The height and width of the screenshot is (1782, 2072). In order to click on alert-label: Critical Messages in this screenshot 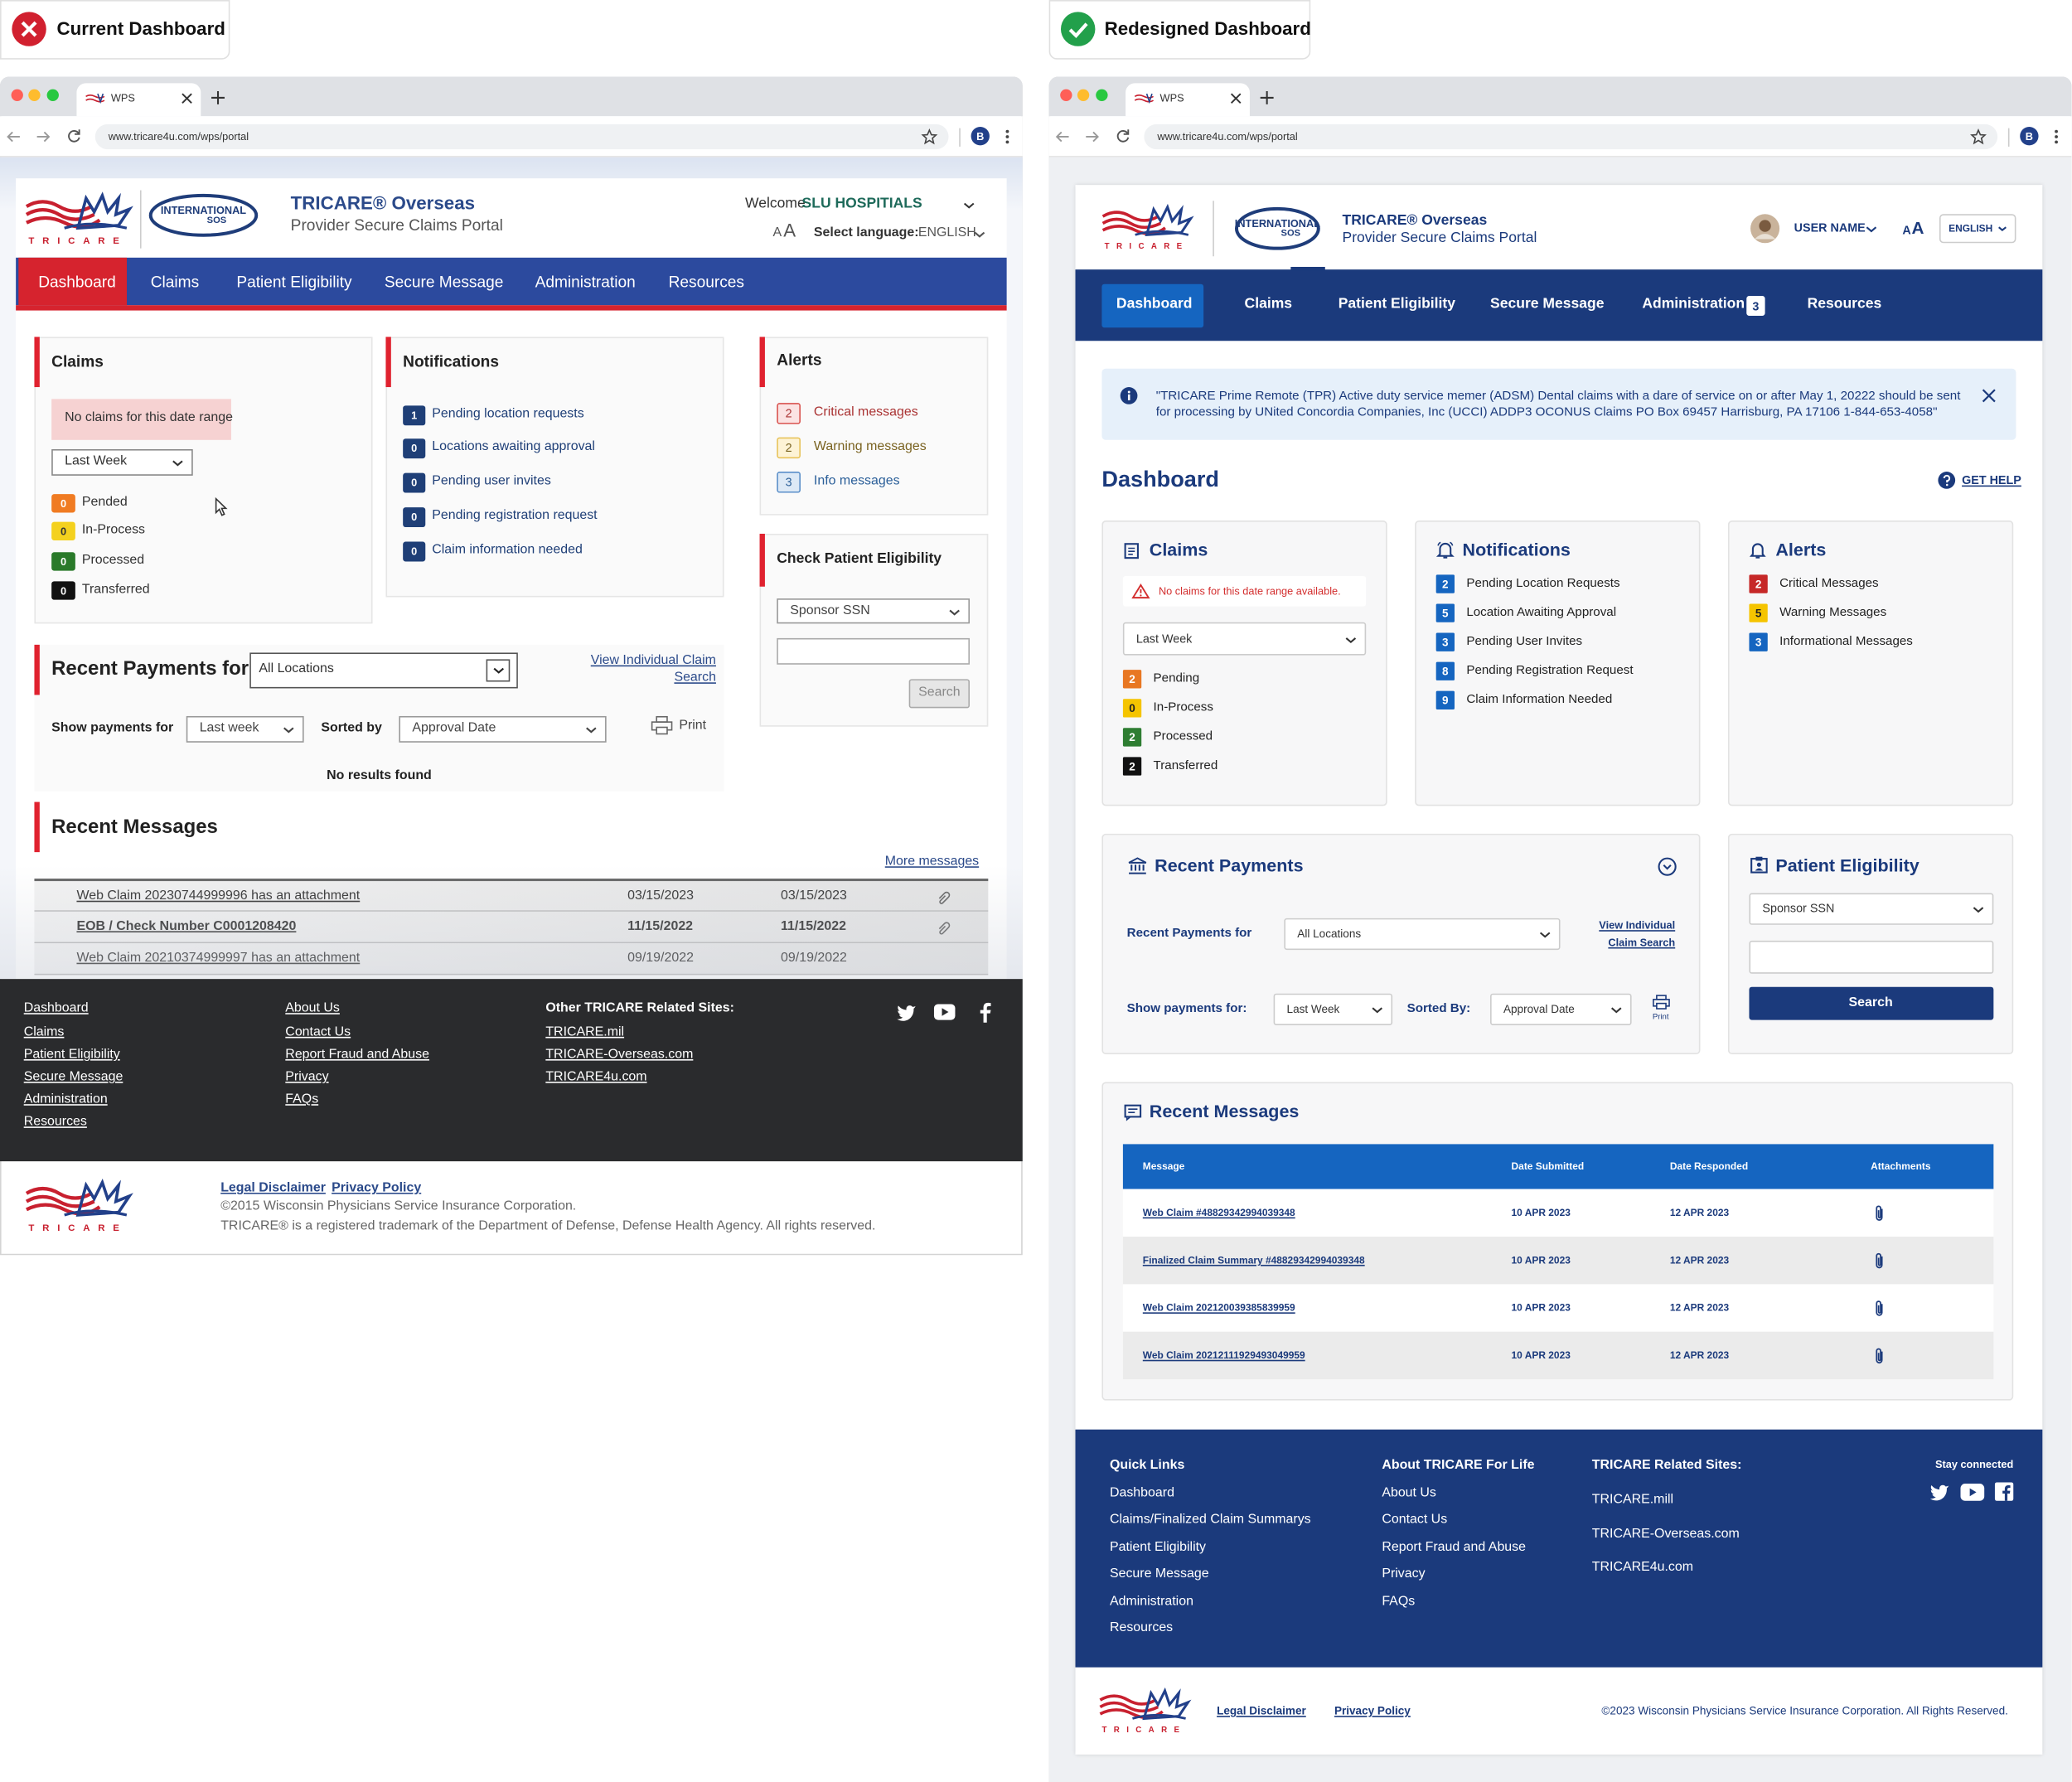, I will do `click(1829, 583)`.